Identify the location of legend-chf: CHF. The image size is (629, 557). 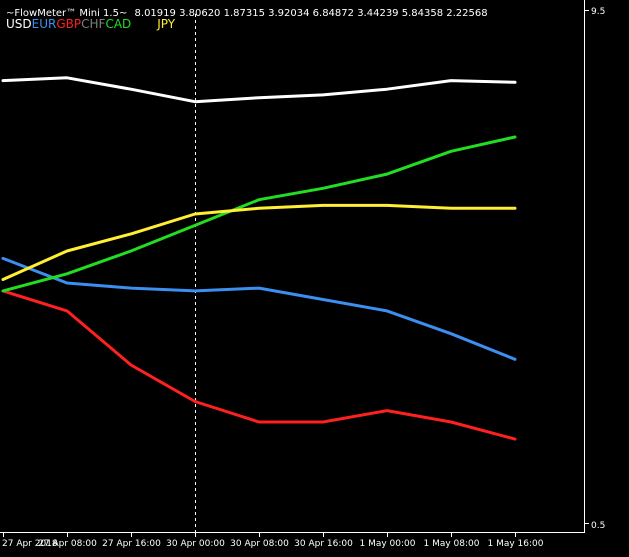
(93, 24).